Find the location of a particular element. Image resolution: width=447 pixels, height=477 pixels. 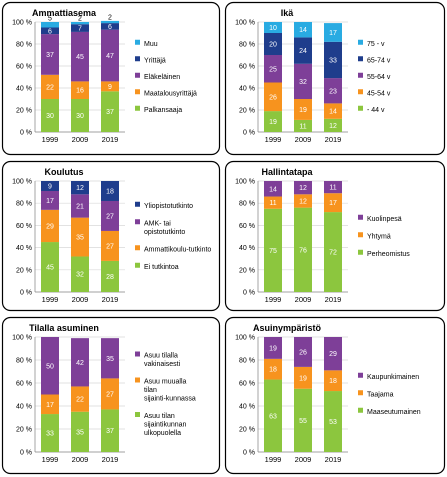

data-label: 42 is located at coordinates (80, 363).